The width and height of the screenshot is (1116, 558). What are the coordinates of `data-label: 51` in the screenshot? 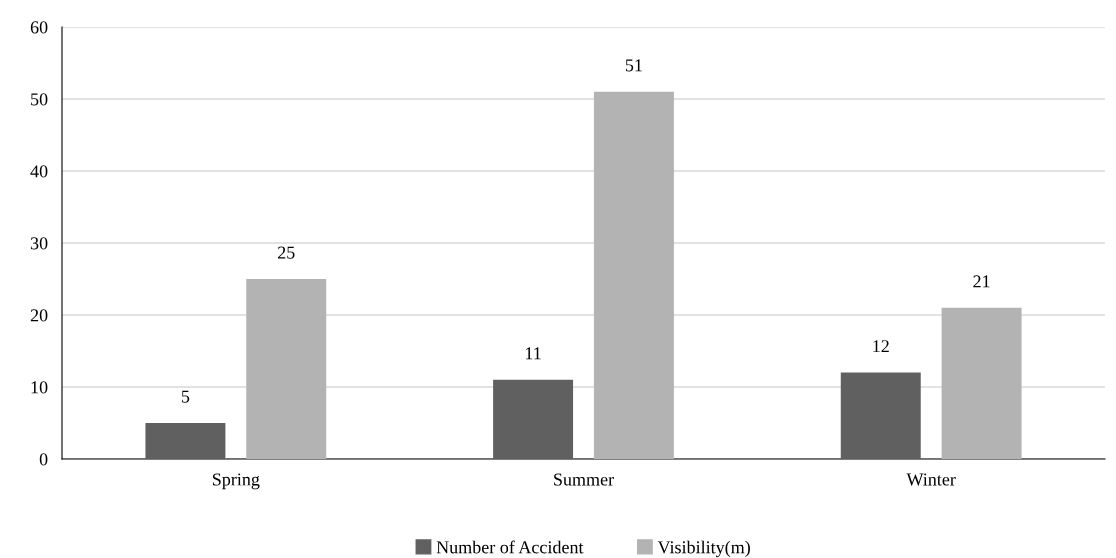 It's located at (633, 65).